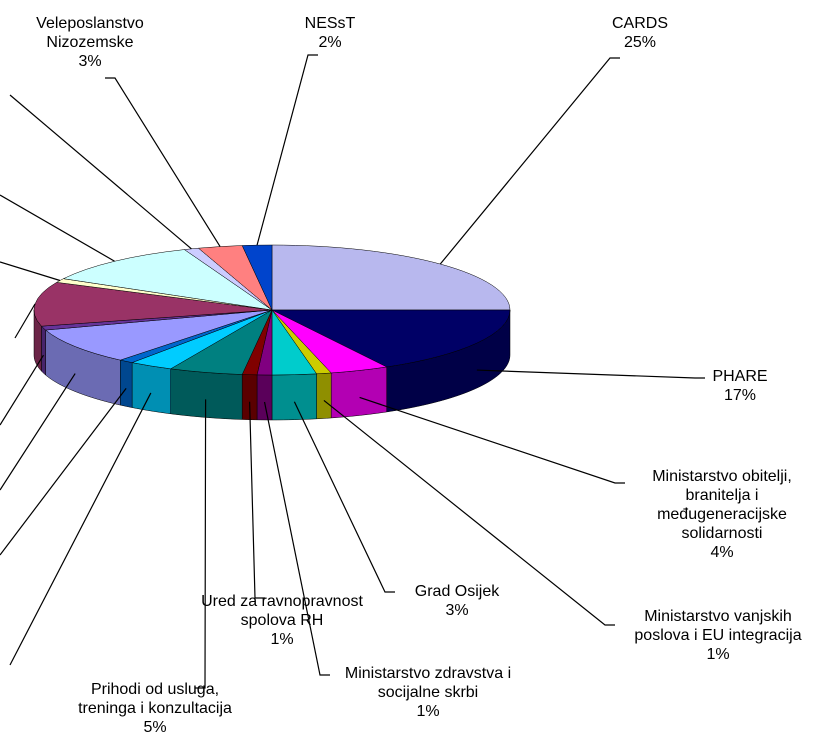 This screenshot has height=744, width=839. Describe the element at coordinates (89, 42) in the screenshot. I see `label-line: Nizozemske` at that location.